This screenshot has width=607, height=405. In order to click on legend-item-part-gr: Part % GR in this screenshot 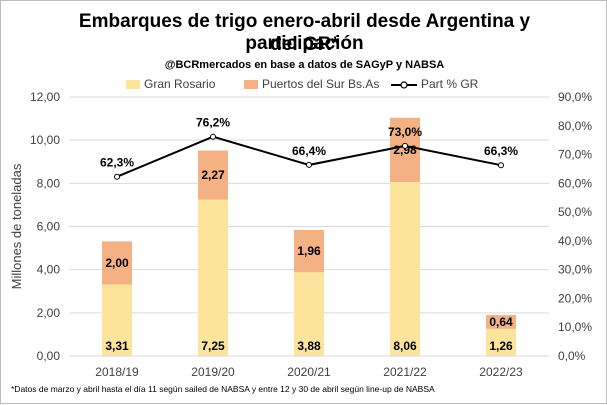, I will do `click(434, 84)`.